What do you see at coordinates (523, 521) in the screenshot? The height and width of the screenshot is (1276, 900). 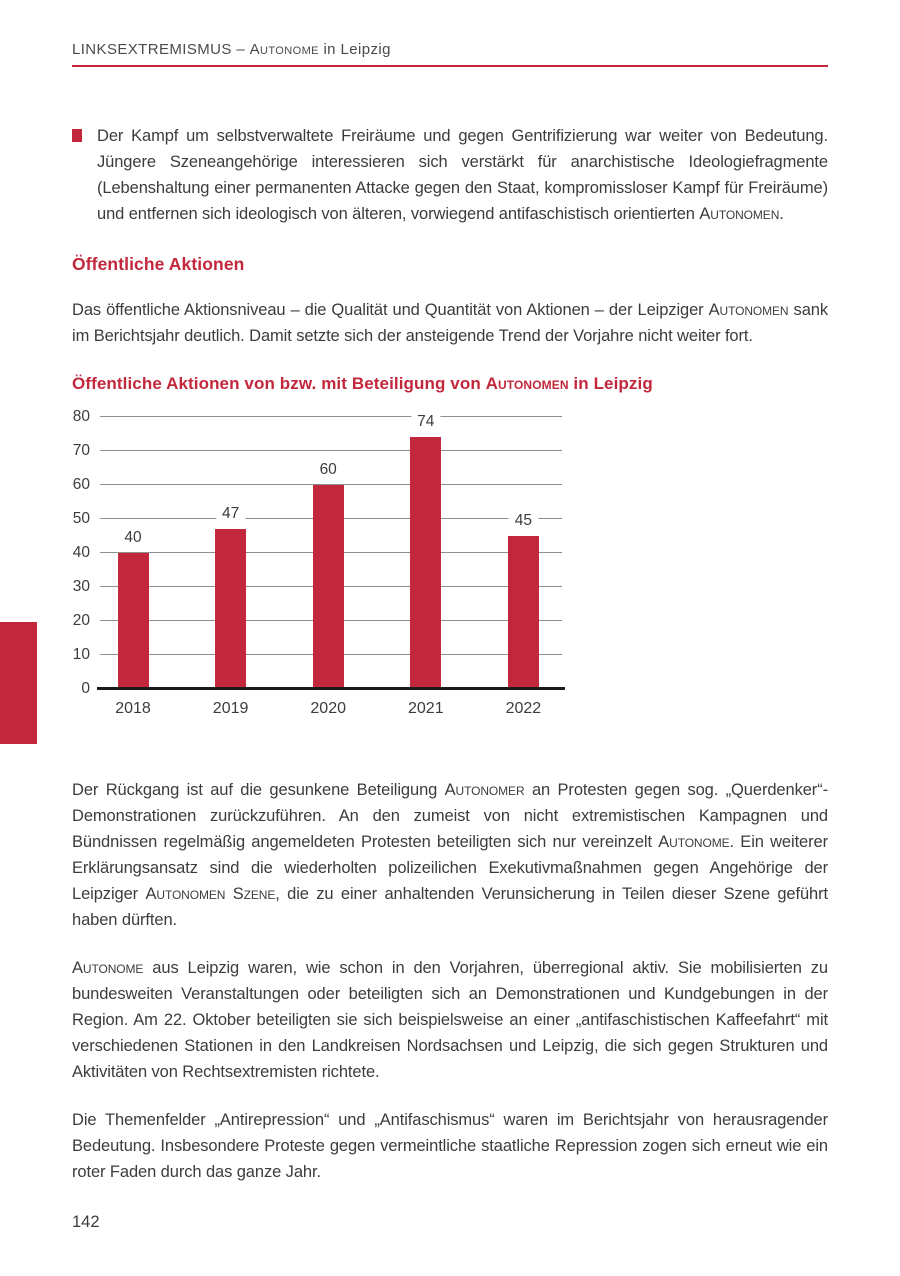 I see `bar-value-label: 45` at bounding box center [523, 521].